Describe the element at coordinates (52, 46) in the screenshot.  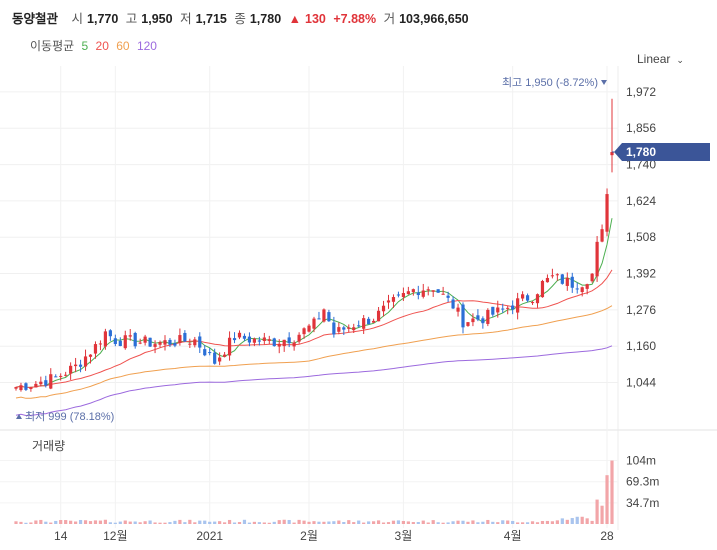
I see `ma-legend-label: 이동평균` at that location.